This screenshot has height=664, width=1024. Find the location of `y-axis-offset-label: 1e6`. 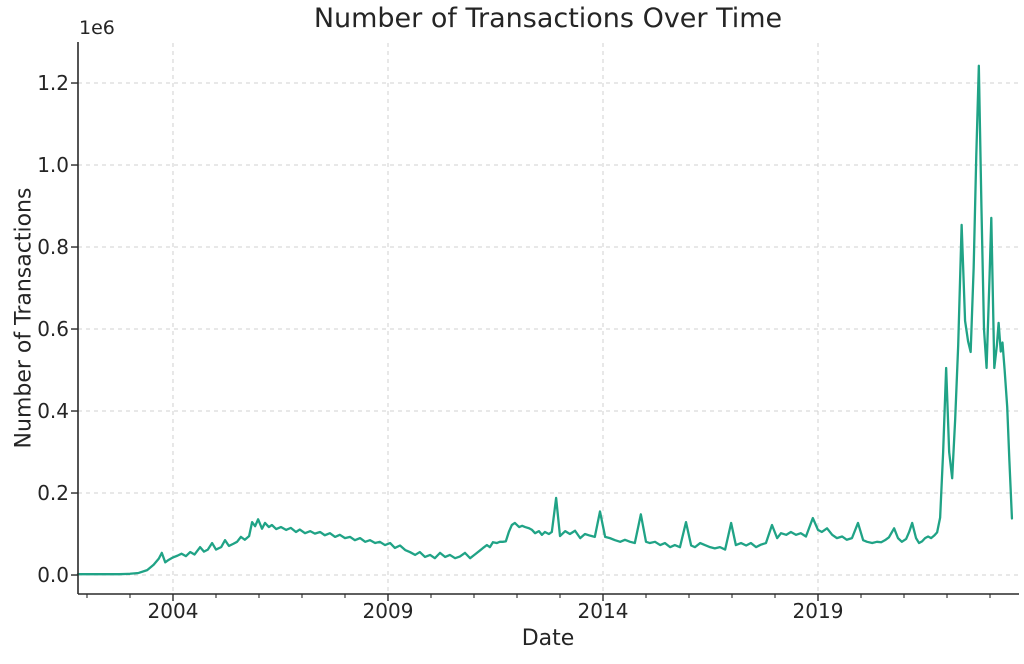

y-axis-offset-label: 1e6 is located at coordinates (97, 28).